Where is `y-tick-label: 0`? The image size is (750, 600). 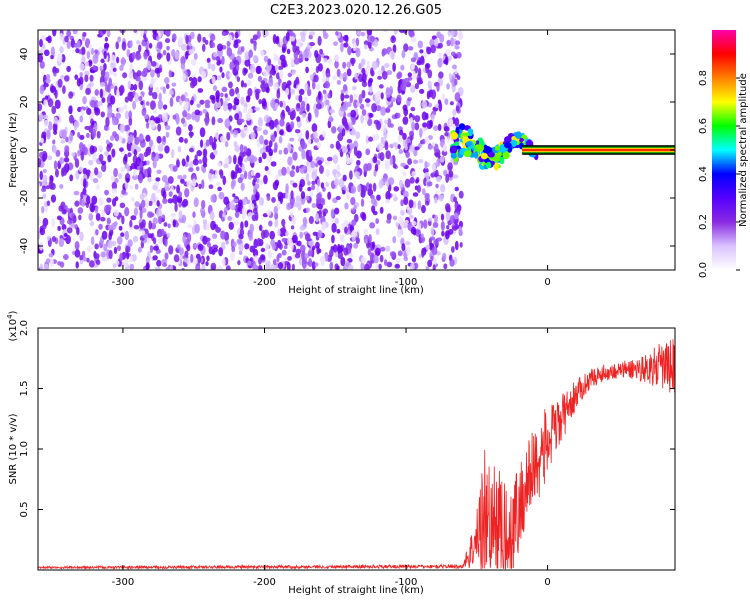
y-tick-label: 0 is located at coordinates (24, 150).